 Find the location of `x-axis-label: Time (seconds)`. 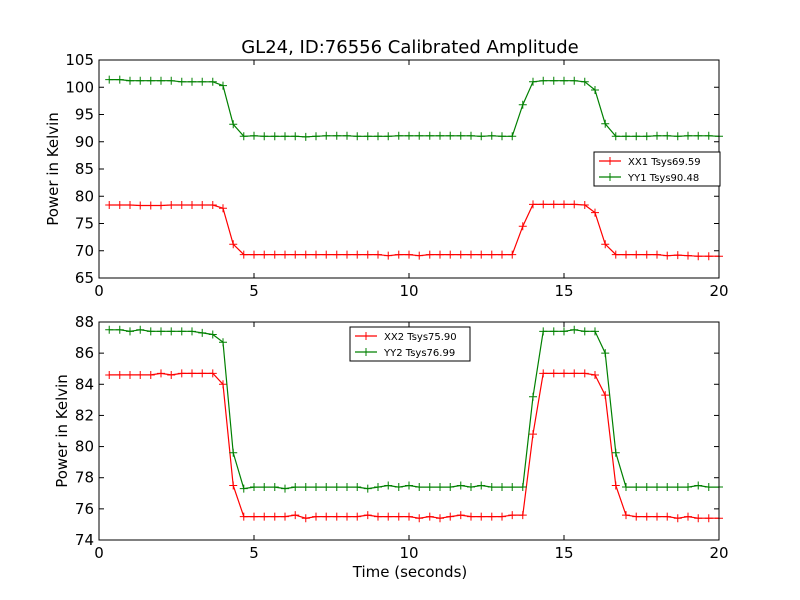

x-axis-label: Time (seconds) is located at coordinates (410, 572).